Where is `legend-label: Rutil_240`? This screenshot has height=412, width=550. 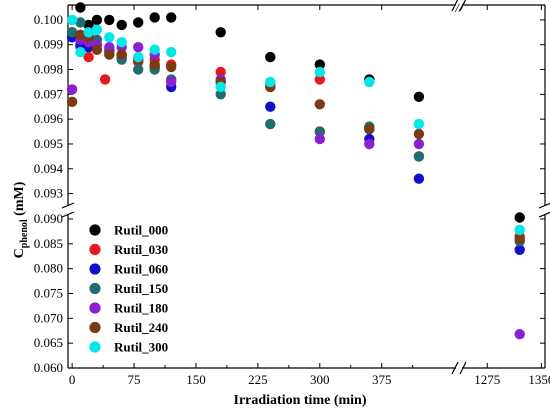 legend-label: Rutil_240 is located at coordinates (141, 327).